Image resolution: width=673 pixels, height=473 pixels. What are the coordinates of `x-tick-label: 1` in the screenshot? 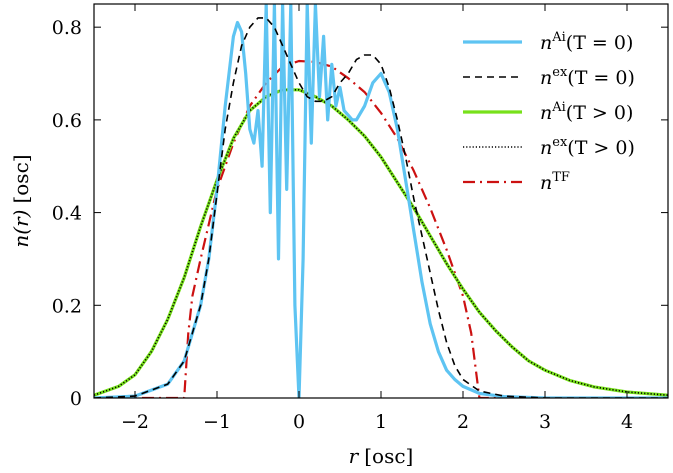 It's located at (381, 422).